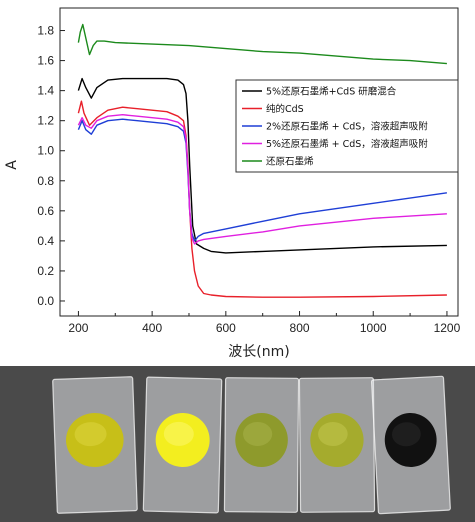  I want to click on x-axis-title: 波长(nm), so click(258, 352).